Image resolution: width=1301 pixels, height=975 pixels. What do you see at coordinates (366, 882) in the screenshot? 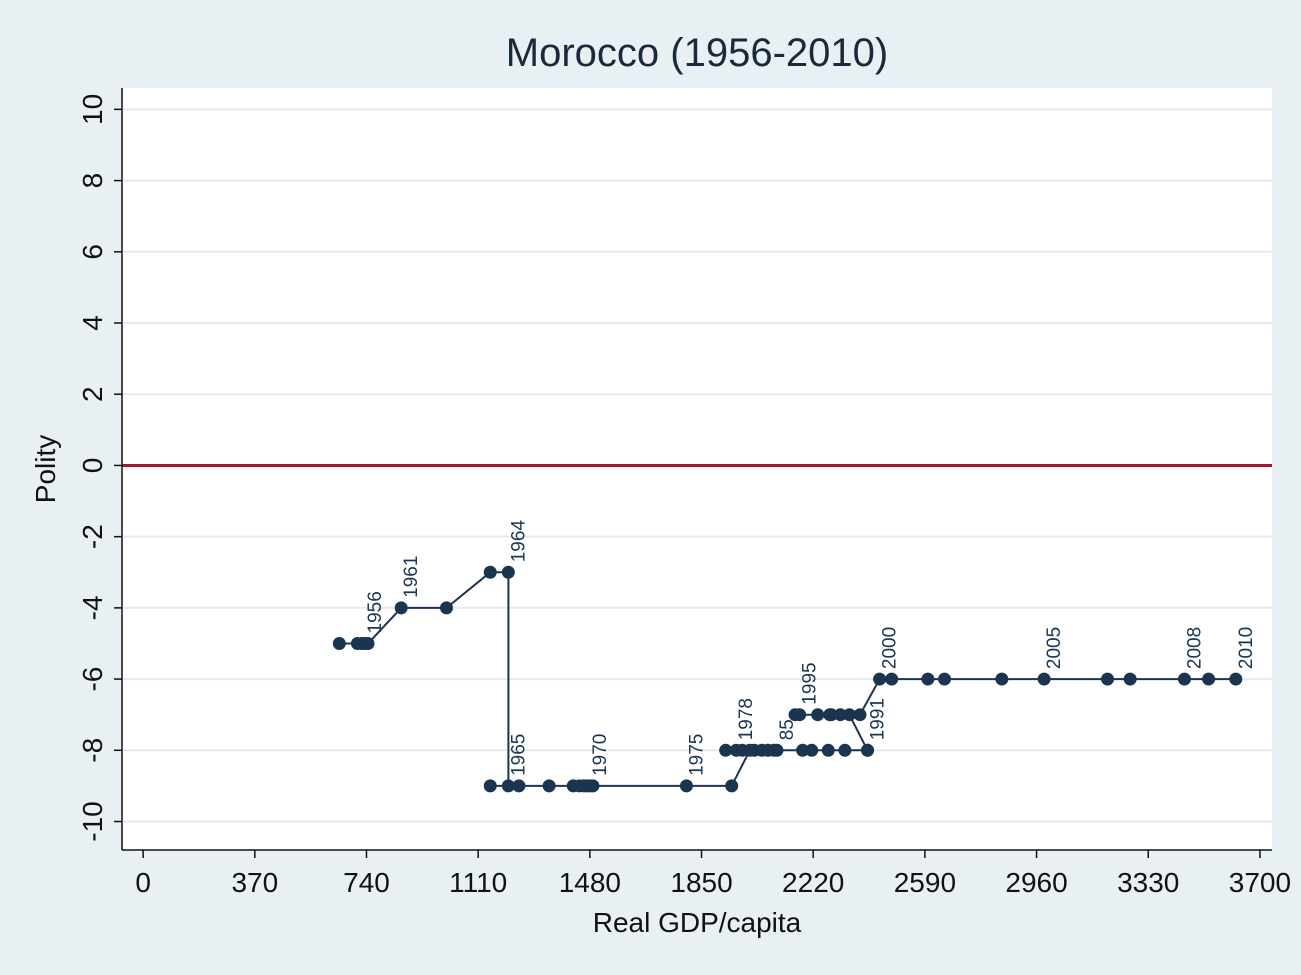
I see `x-tick-label: 740` at bounding box center [366, 882].